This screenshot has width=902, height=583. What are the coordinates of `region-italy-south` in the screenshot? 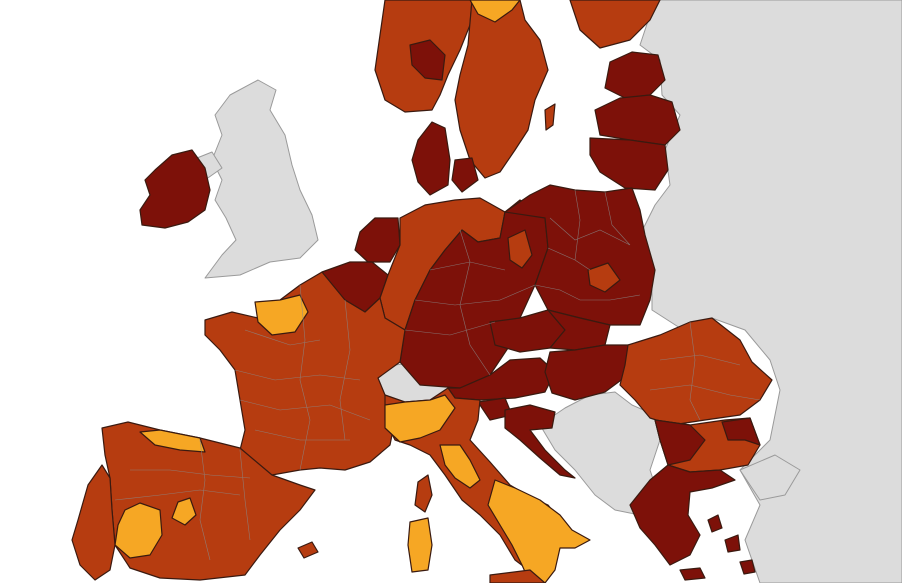 It's located at (539, 531).